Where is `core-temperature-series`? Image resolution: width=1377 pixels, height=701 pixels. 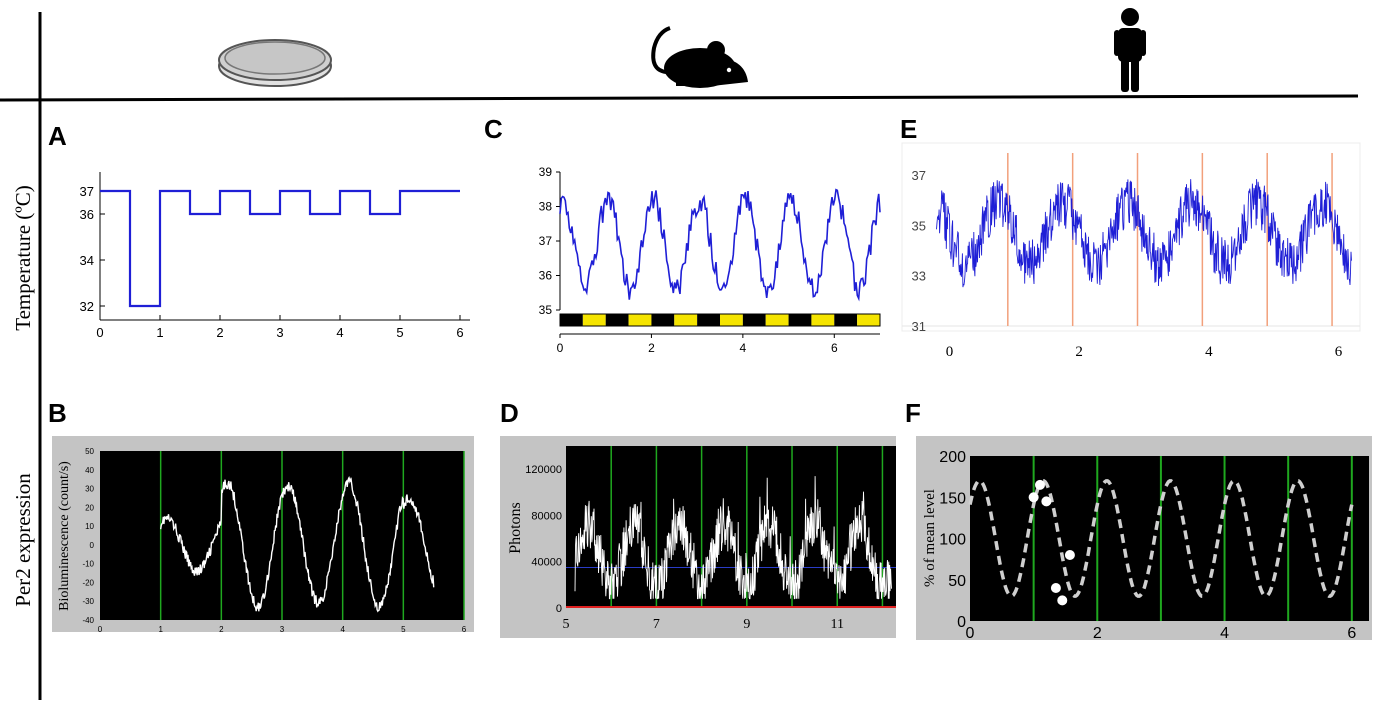 core-temperature-series is located at coordinates (720, 245).